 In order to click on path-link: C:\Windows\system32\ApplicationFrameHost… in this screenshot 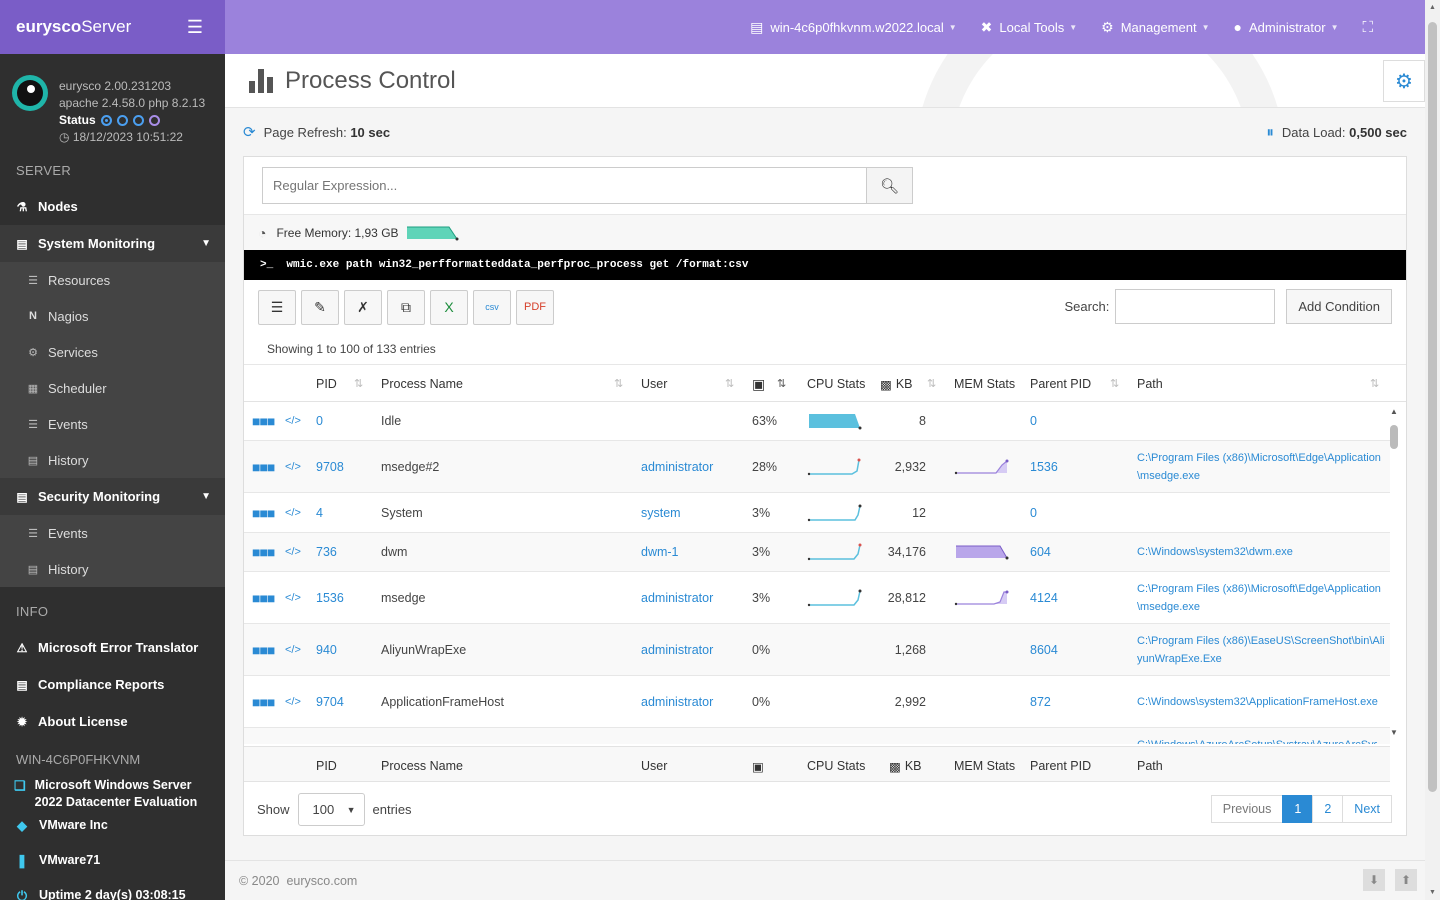, I will do `click(1257, 701)`.